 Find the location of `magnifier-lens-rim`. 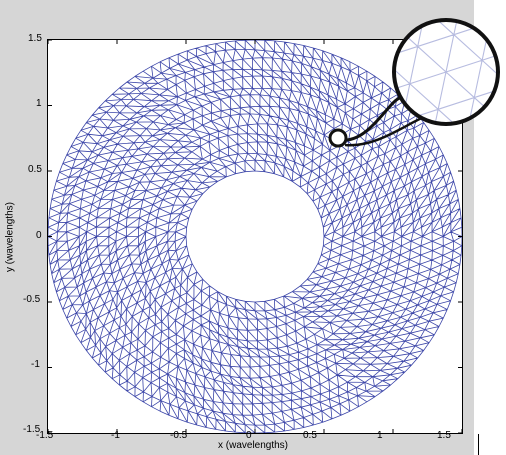

magnifier-lens-rim is located at coordinates (446, 72).